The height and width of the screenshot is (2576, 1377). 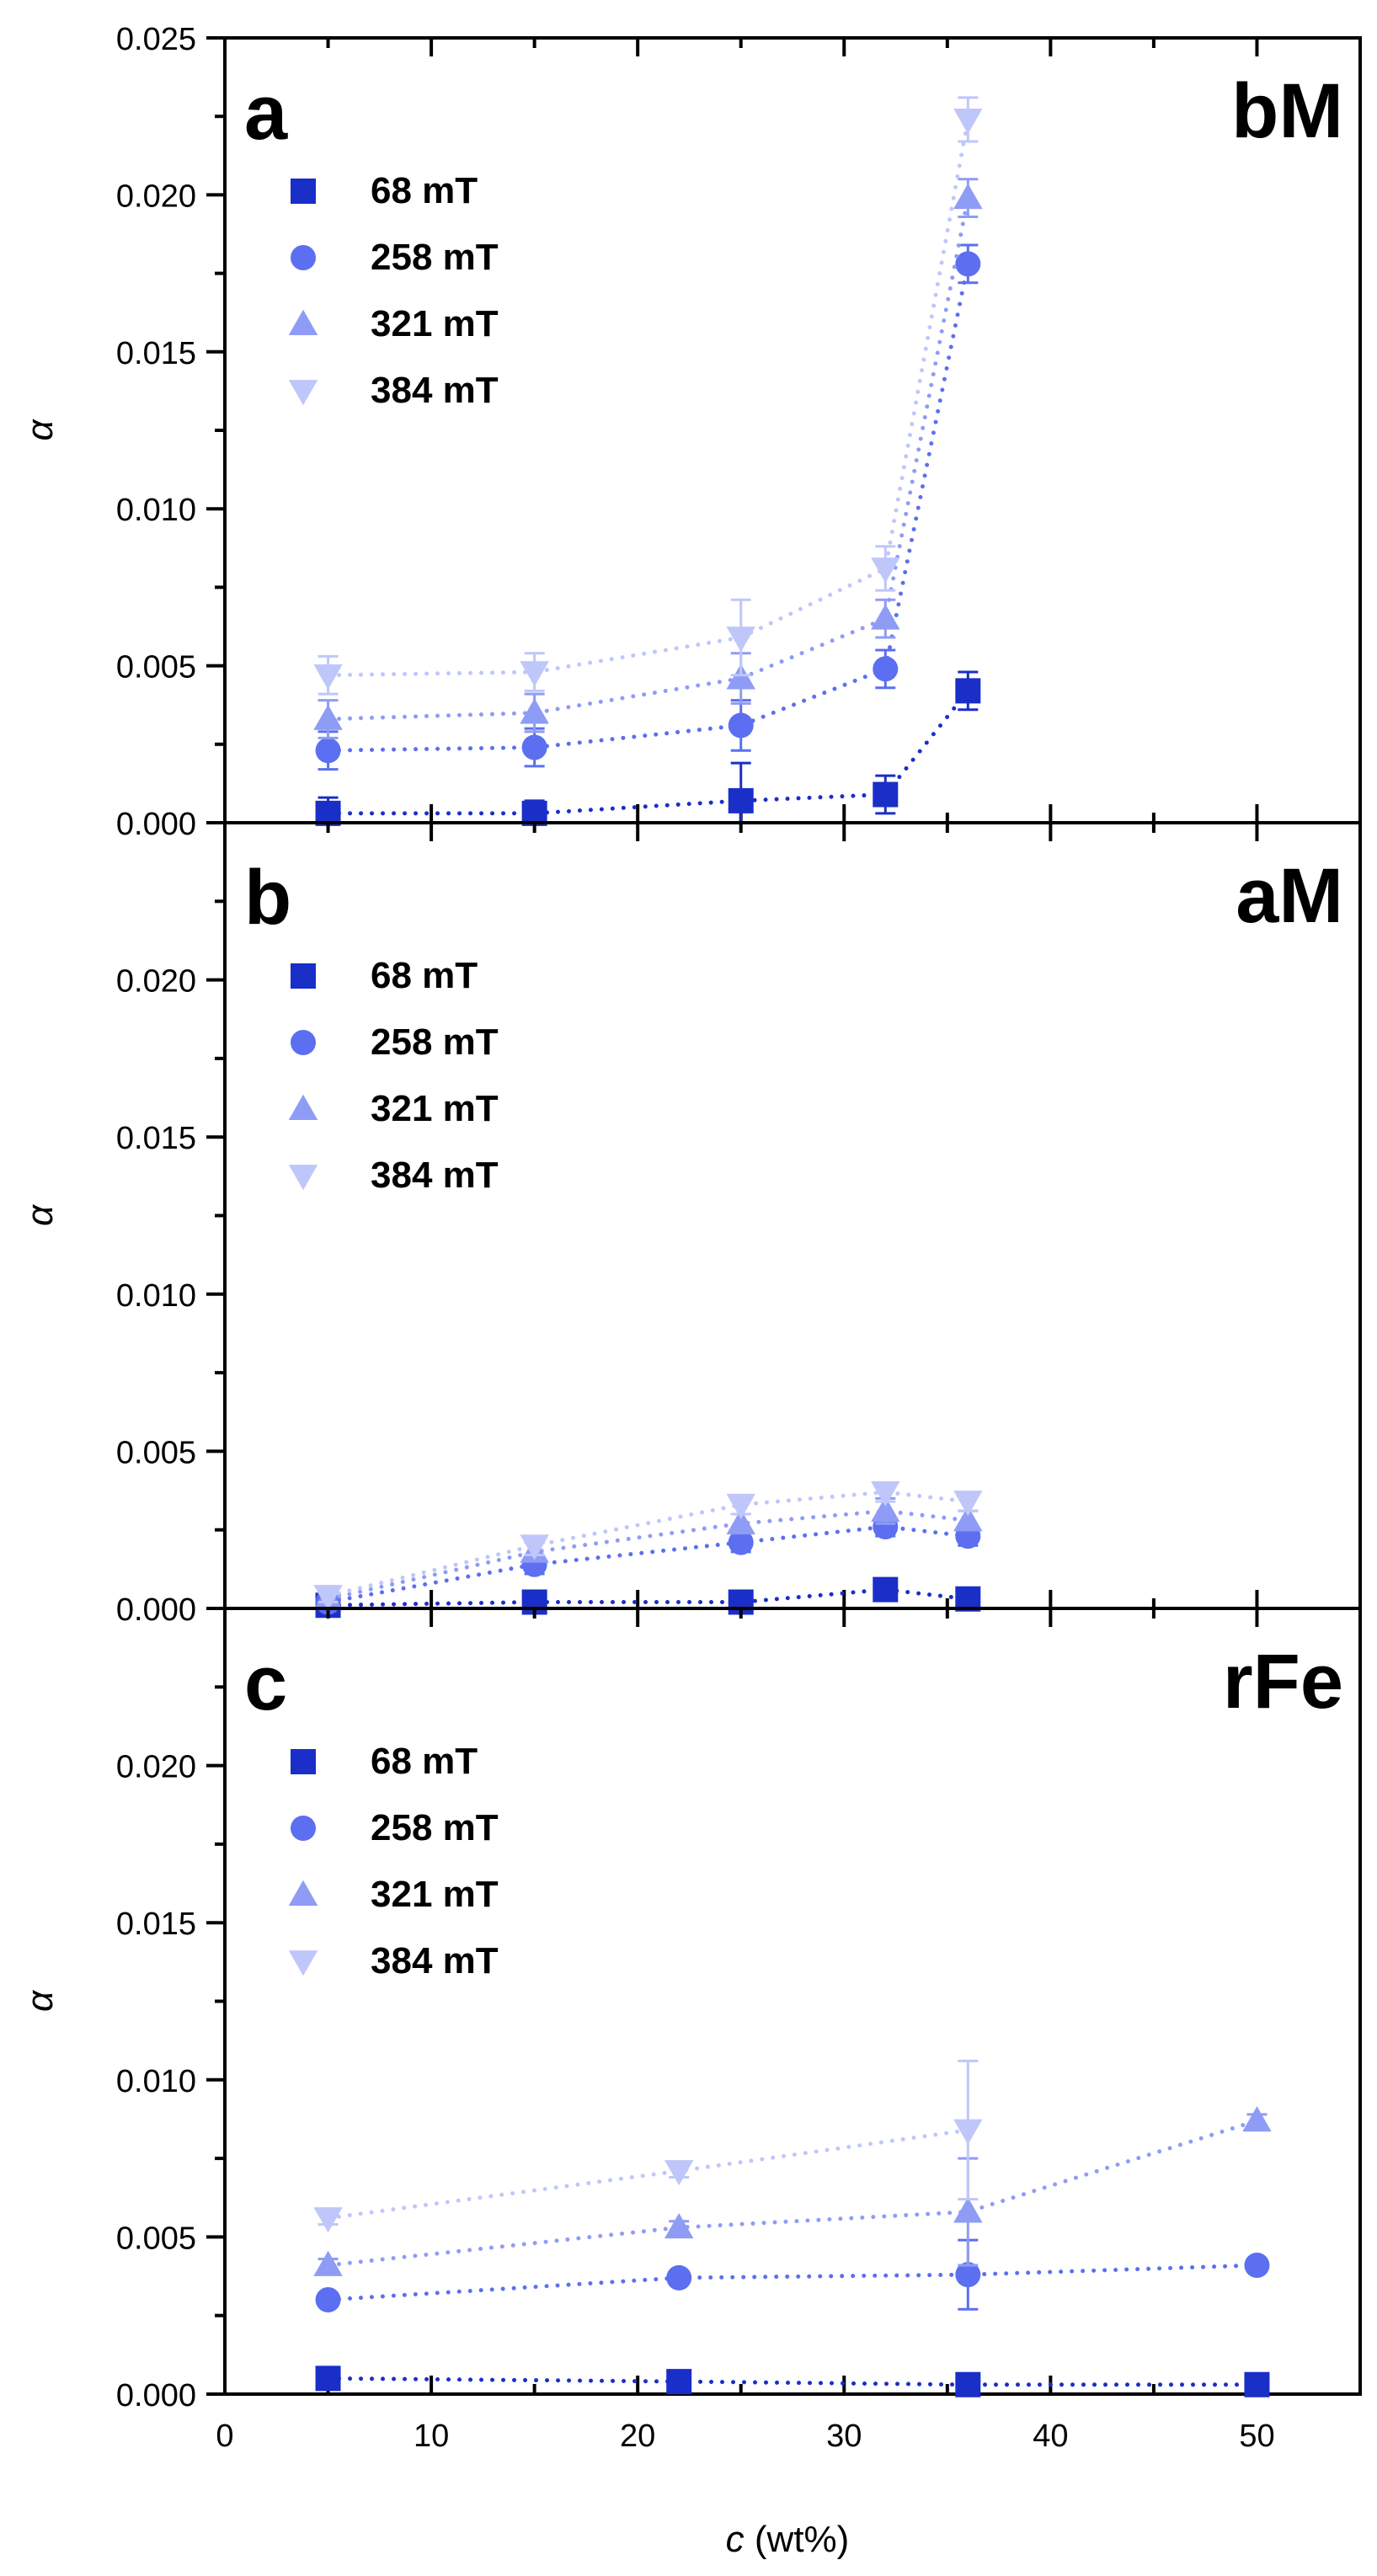 I want to click on x-tick-label: 10, so click(x=431, y=2436).